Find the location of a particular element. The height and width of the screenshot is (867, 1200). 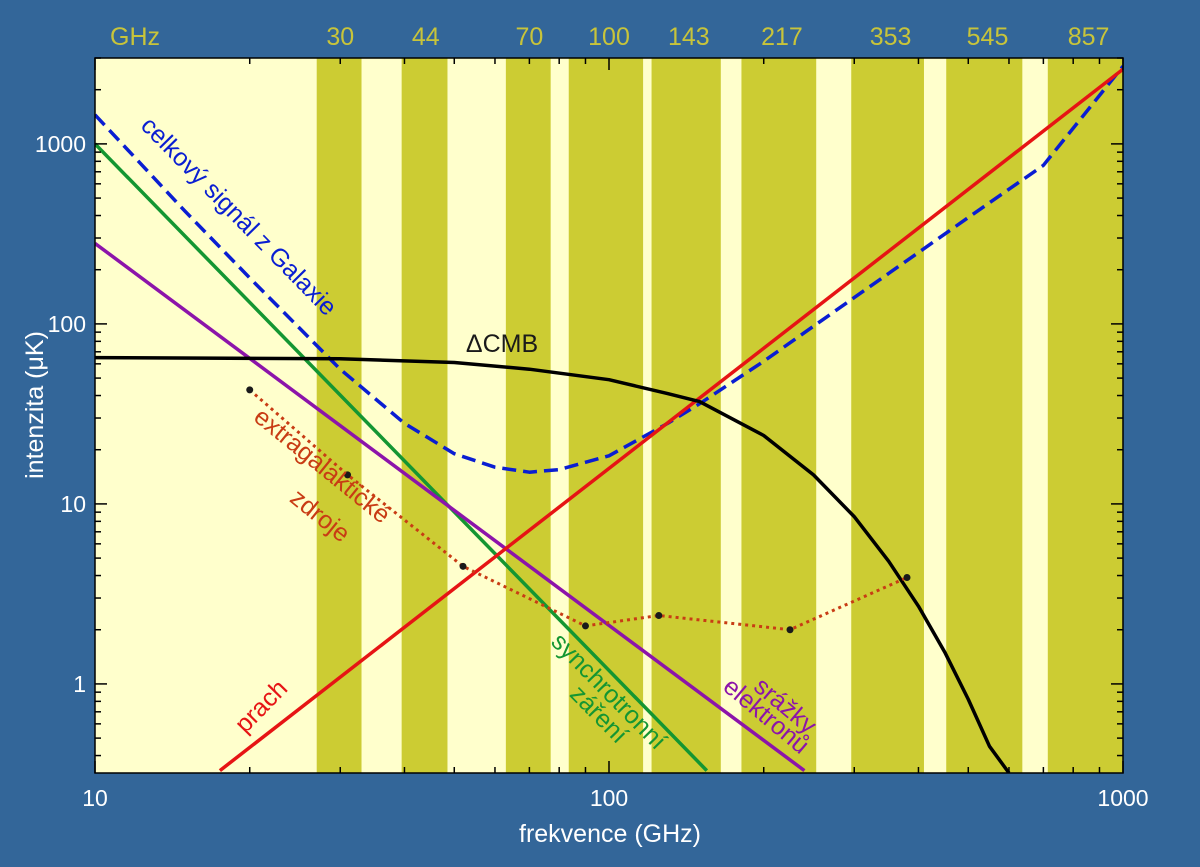

x-tick-label-10: 10 is located at coordinates (95, 798).